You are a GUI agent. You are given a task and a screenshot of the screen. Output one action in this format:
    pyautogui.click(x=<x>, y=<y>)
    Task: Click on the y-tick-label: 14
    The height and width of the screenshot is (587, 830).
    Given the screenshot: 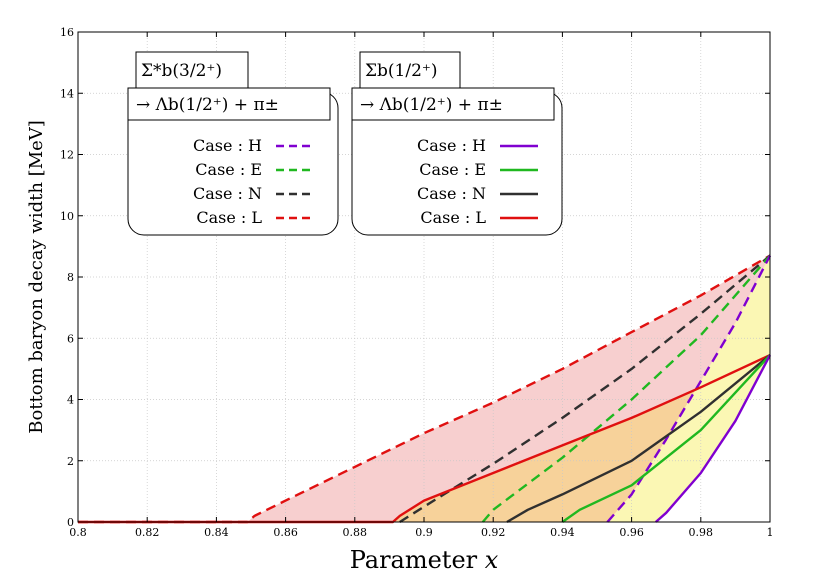 What is the action you would take?
    pyautogui.click(x=67, y=93)
    